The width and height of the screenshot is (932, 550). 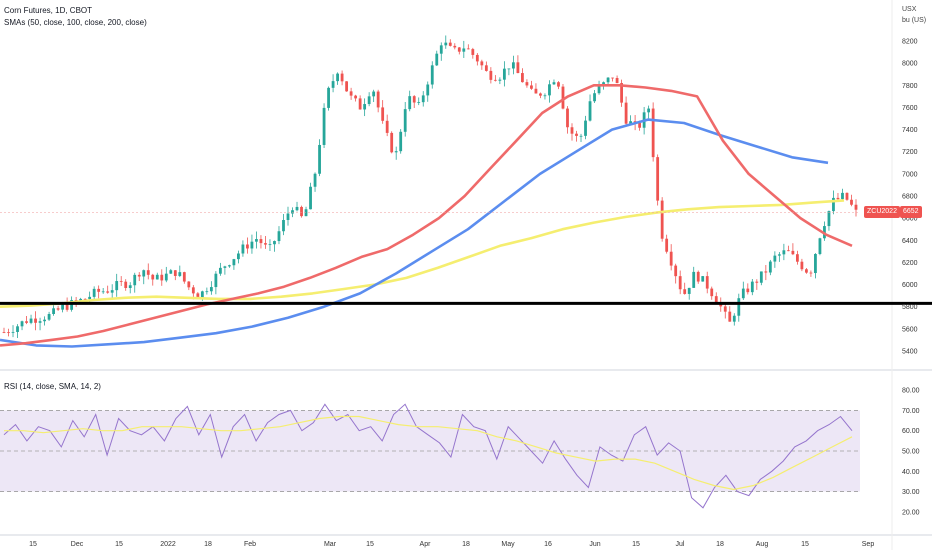 I want to click on time-tick-label: Dec, so click(x=77, y=544).